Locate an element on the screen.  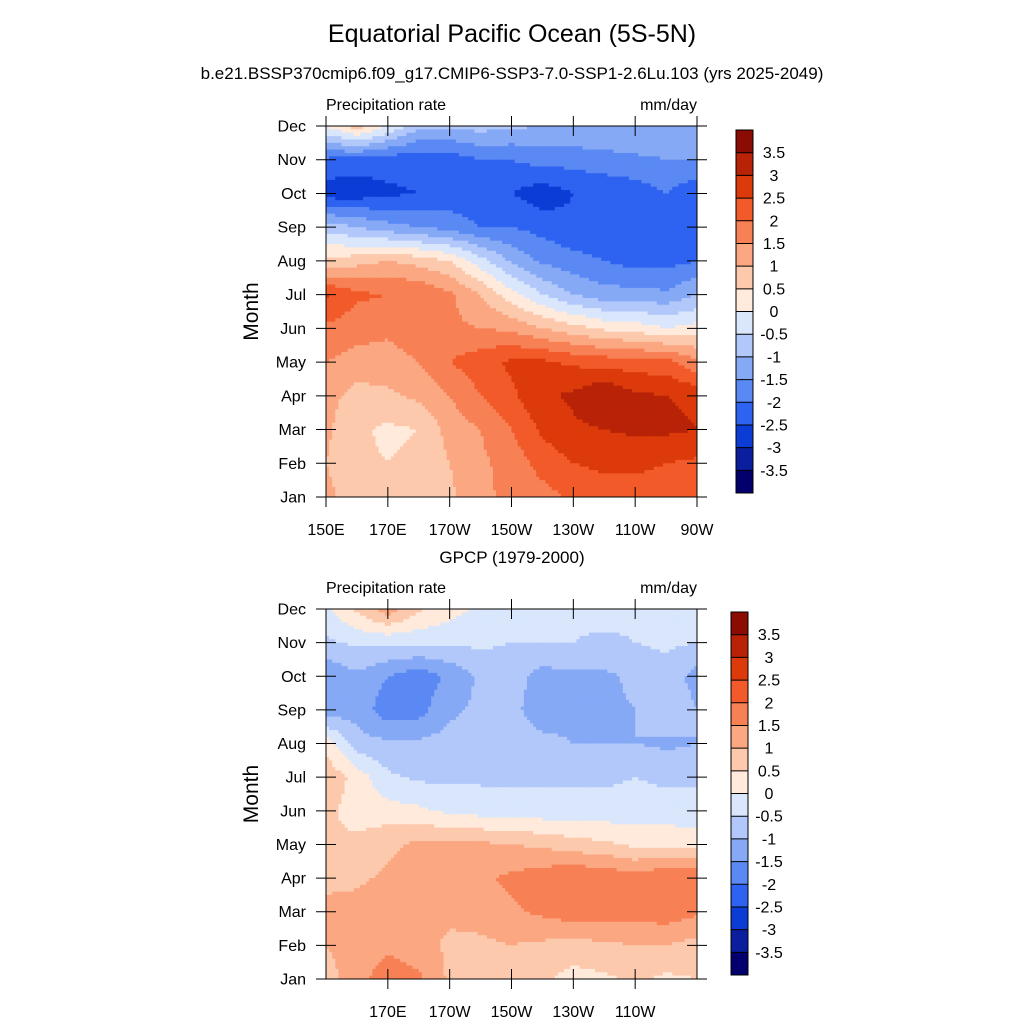
lower-panel-title: GPCP (1979-2000) is located at coordinates (512, 558).